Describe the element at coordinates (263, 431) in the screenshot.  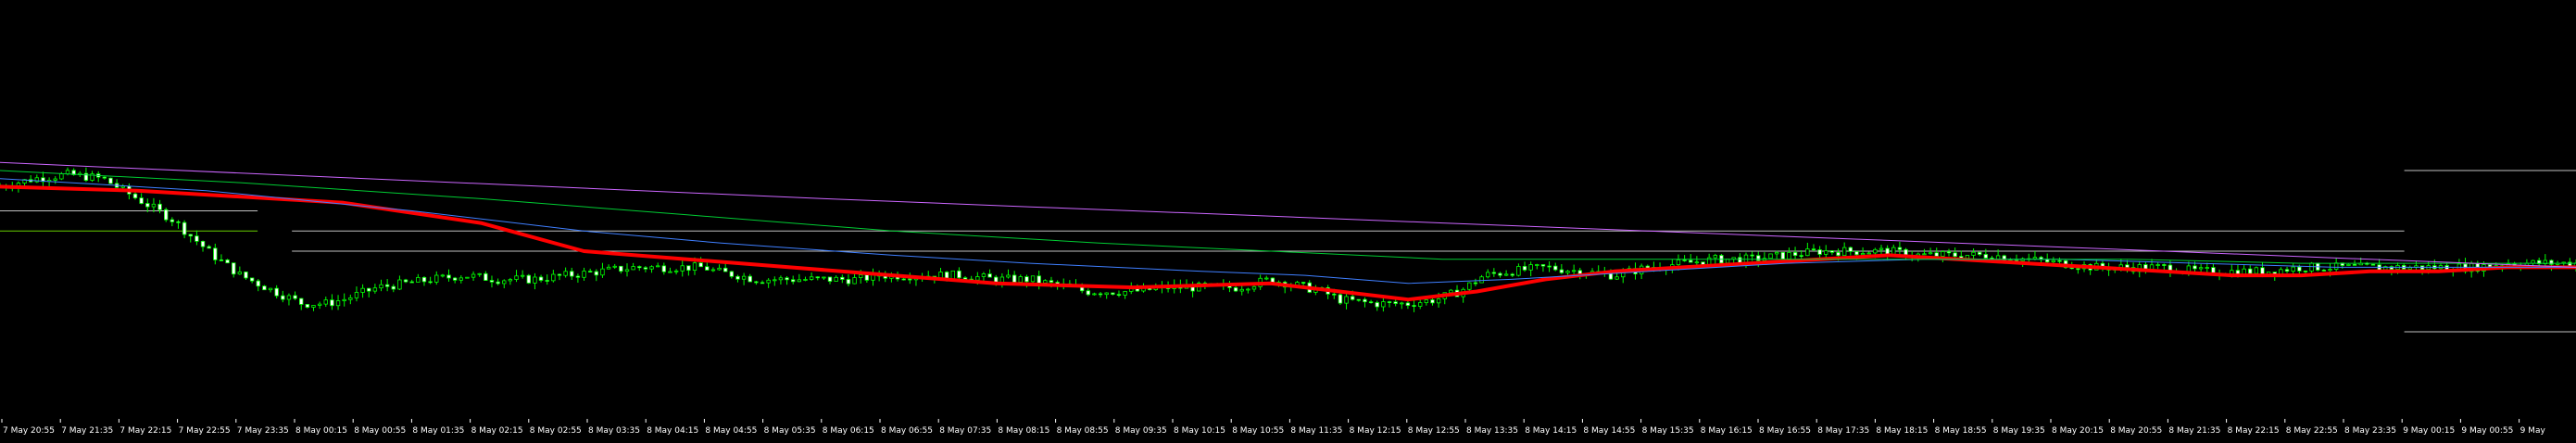
I see `x-tick-label: 7 May 23:35` at that location.